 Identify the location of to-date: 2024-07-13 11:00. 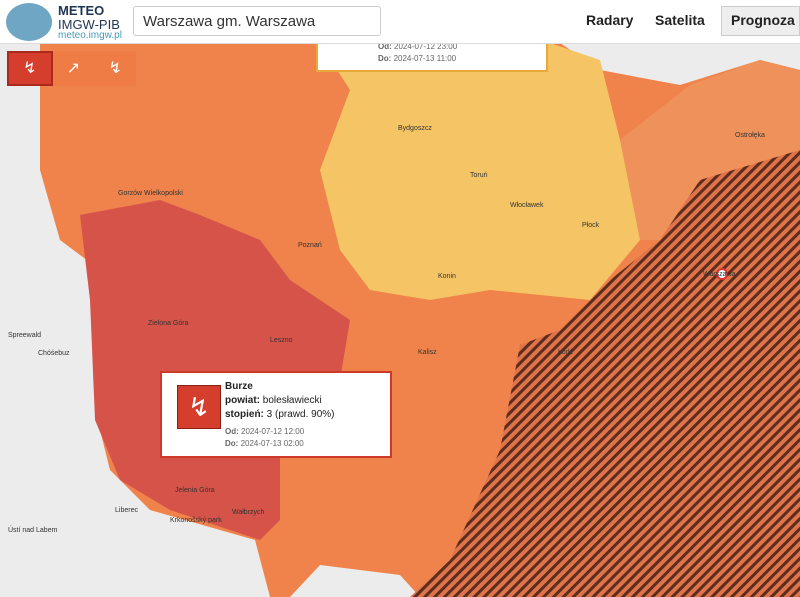
(425, 58).